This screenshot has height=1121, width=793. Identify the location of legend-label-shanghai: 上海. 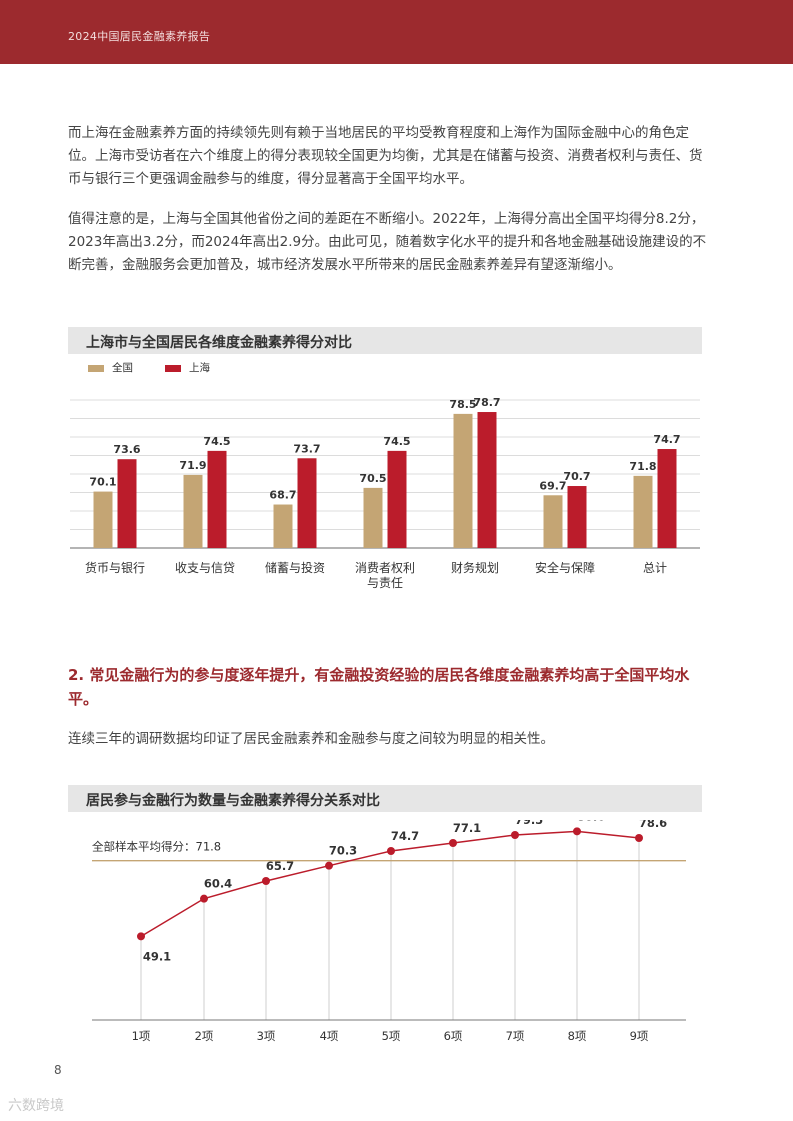
(199, 368).